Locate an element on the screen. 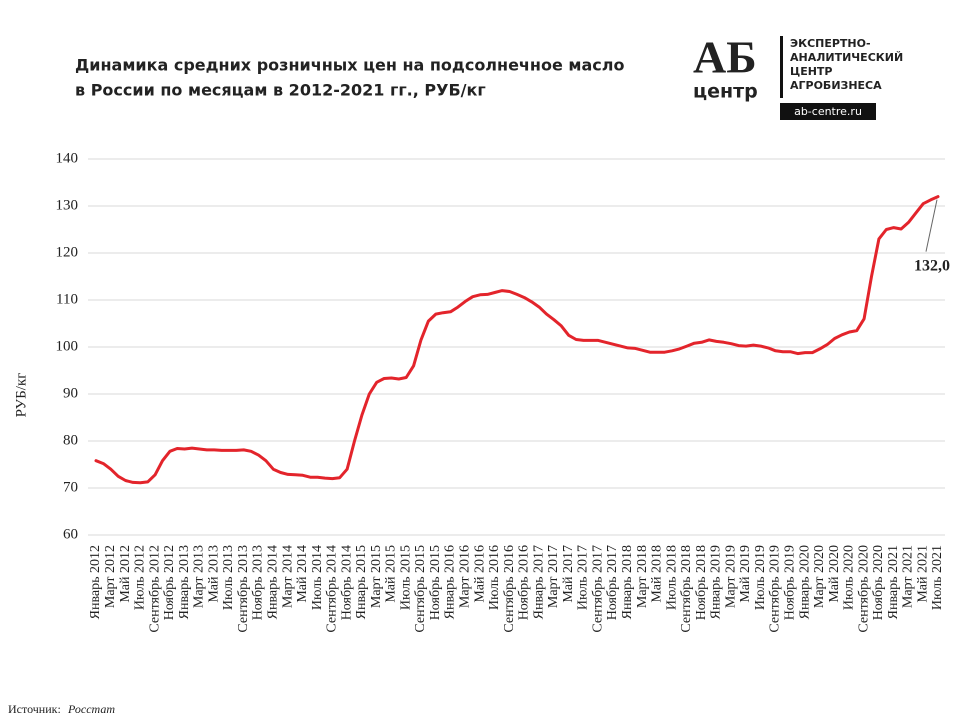 Image resolution: width=960 pixels, height=720 pixels. y-tick-label: 70 is located at coordinates (70, 487).